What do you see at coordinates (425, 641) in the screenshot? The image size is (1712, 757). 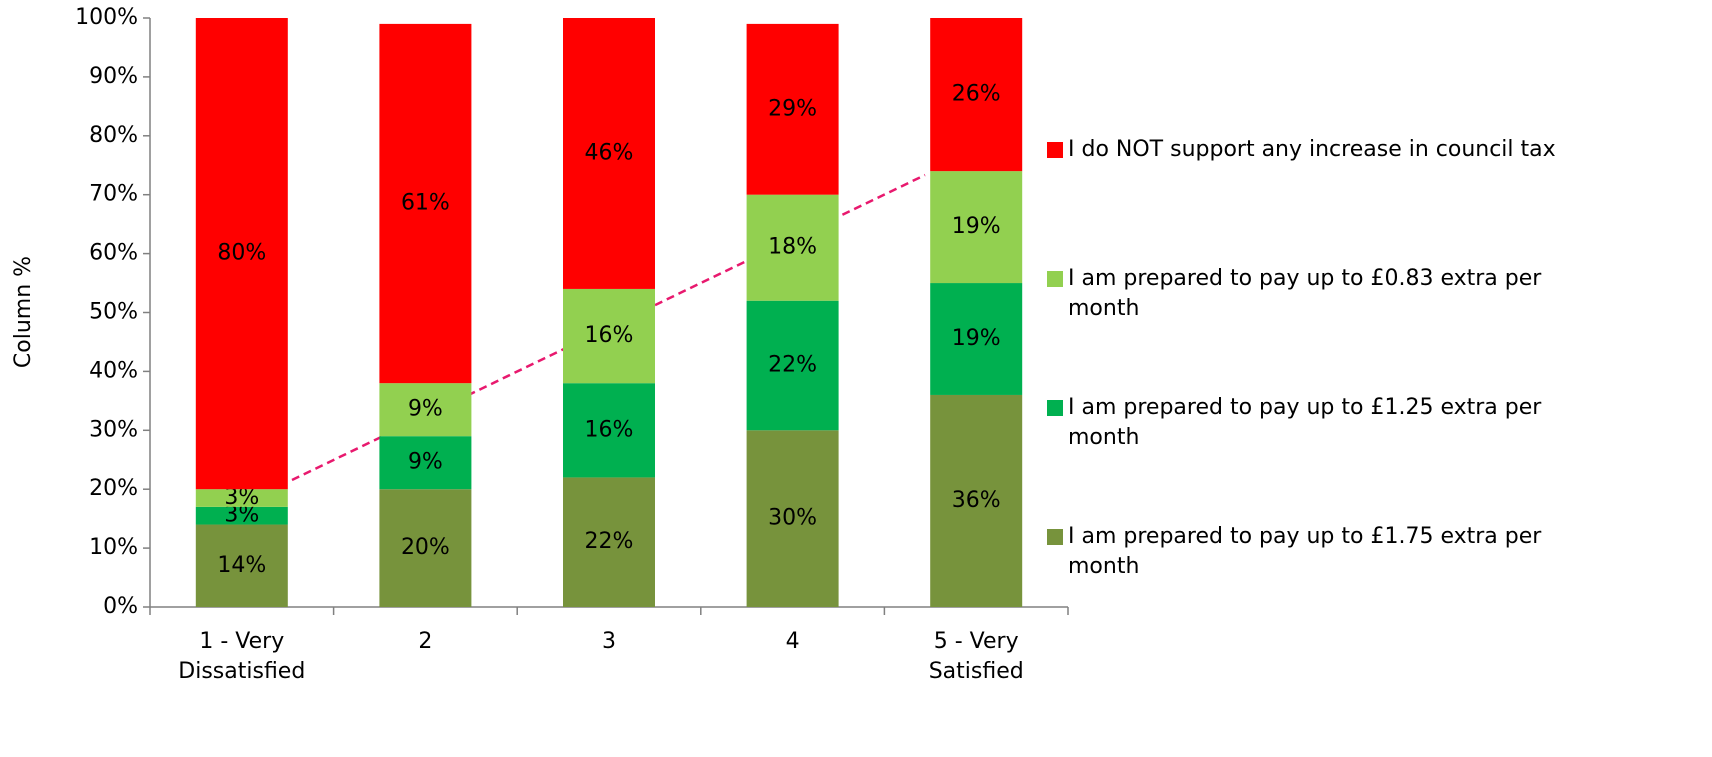 I see `x-tick-label: 2` at bounding box center [425, 641].